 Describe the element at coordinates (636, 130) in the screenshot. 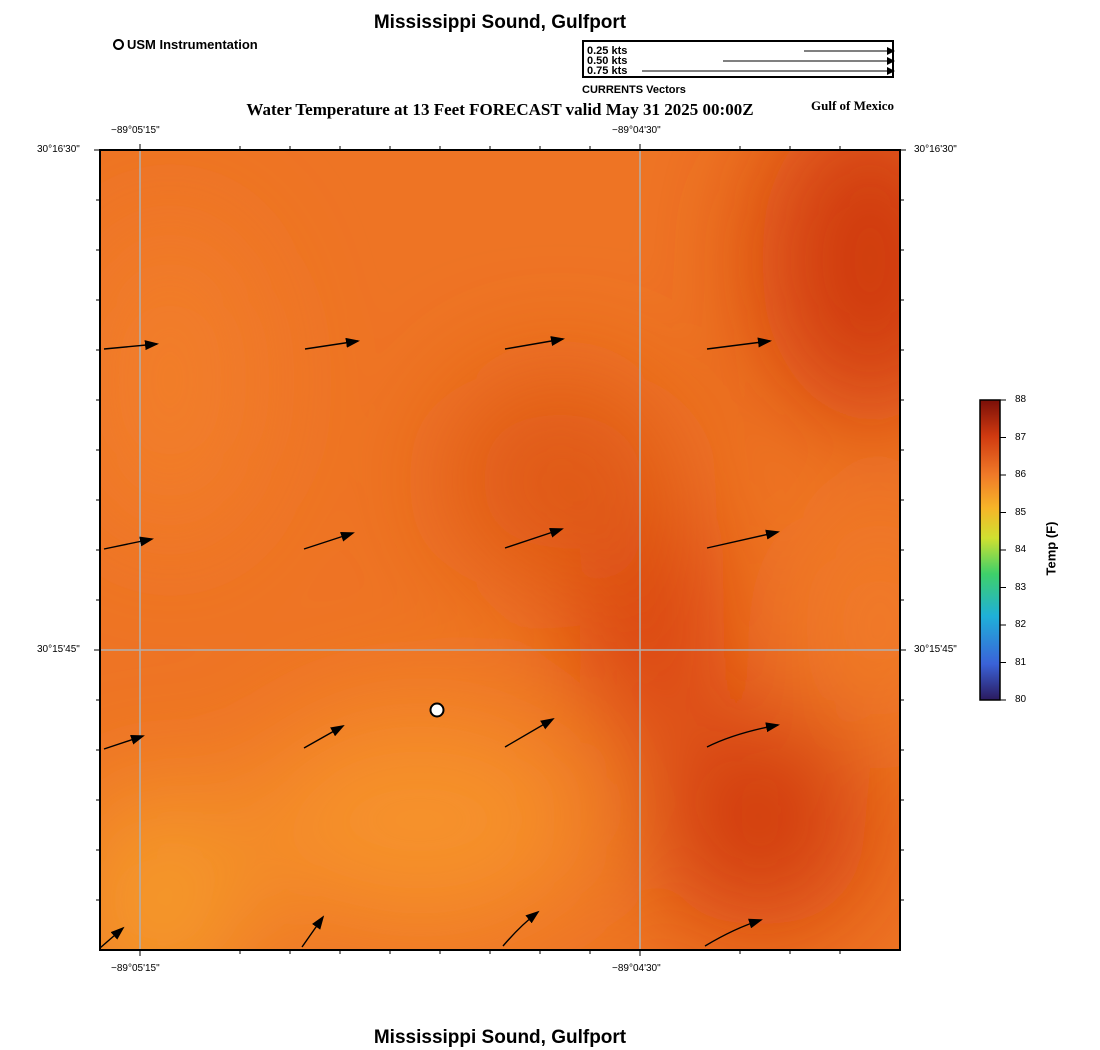

I see `lon-label-top-2: −89°04'30"` at that location.